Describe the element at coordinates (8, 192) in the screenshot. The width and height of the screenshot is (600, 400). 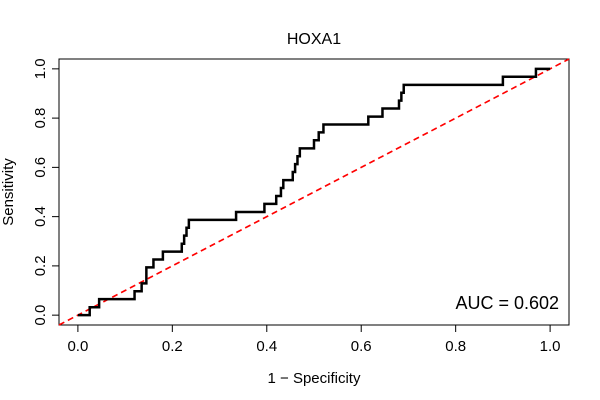
I see `y-axis-title: Sensitivity` at that location.